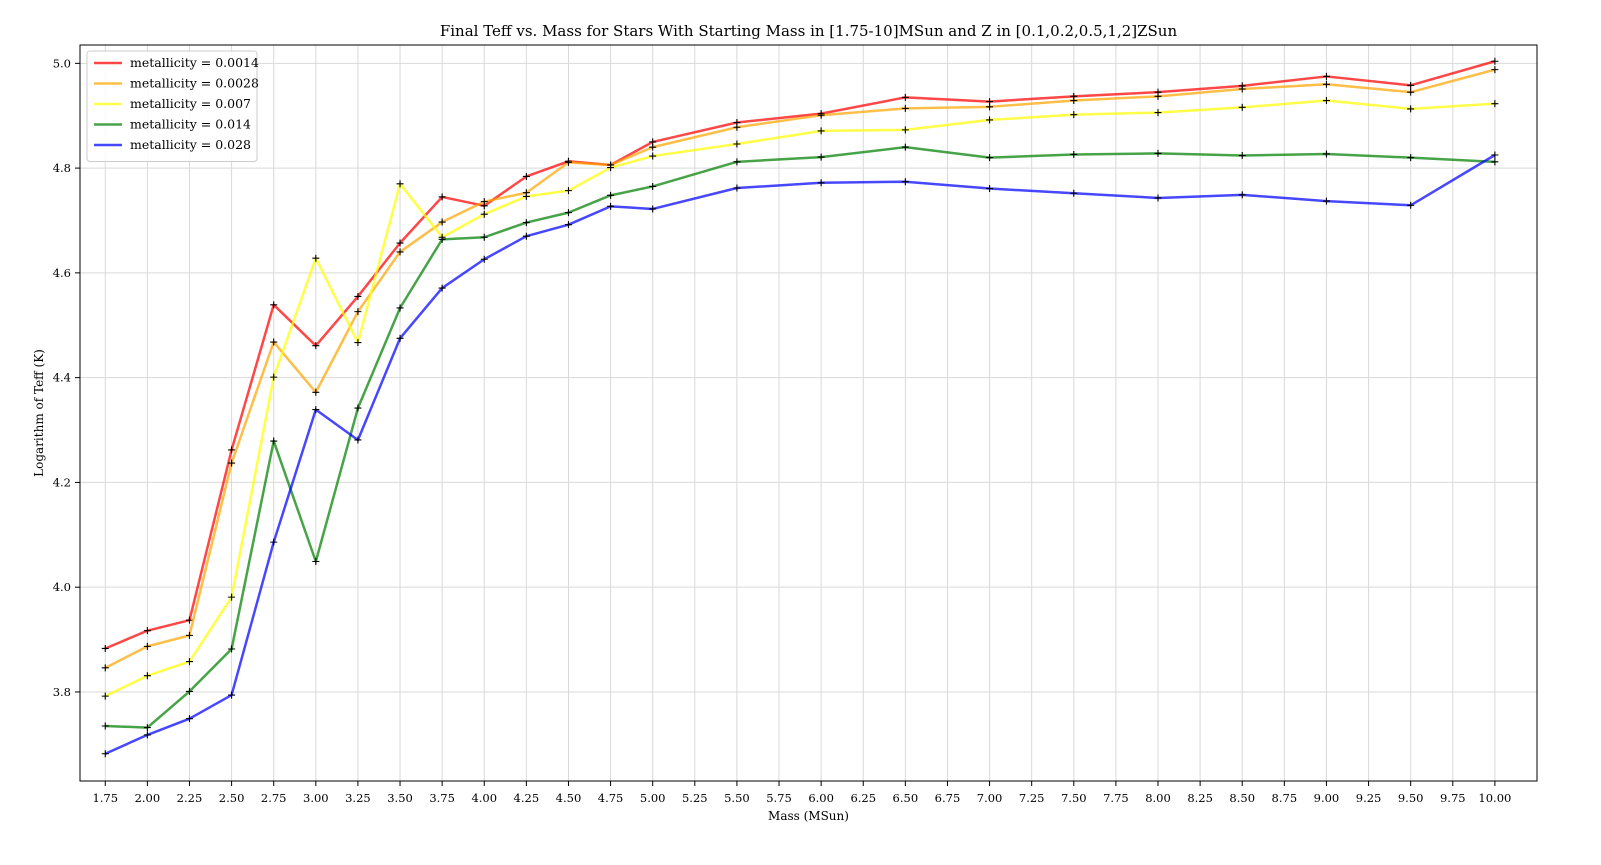  What do you see at coordinates (62, 692) in the screenshot?
I see `y-tick-label: 3.8` at bounding box center [62, 692].